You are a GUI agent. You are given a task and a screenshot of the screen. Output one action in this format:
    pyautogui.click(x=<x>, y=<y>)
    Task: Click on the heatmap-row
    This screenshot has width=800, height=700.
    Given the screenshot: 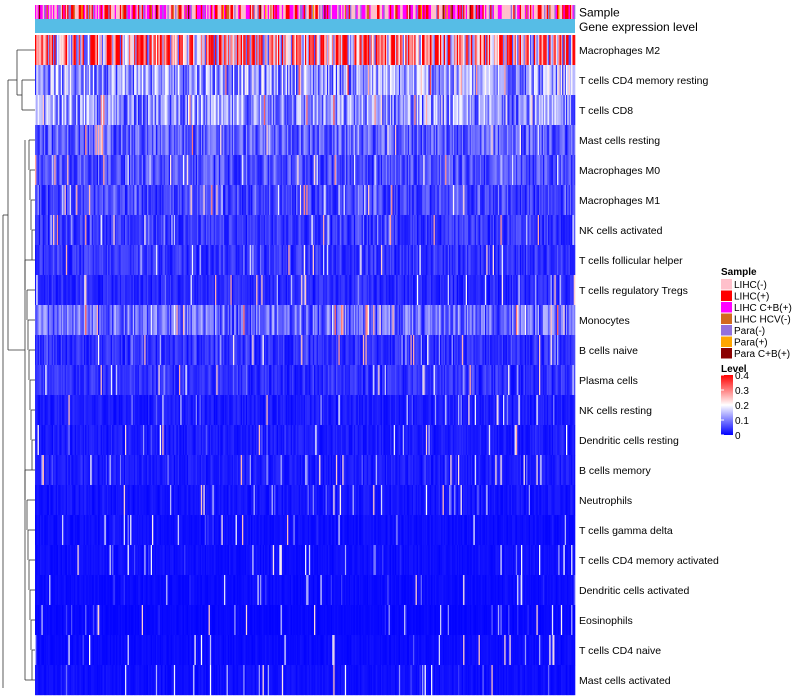 What is the action you would take?
    pyautogui.click(x=305, y=260)
    